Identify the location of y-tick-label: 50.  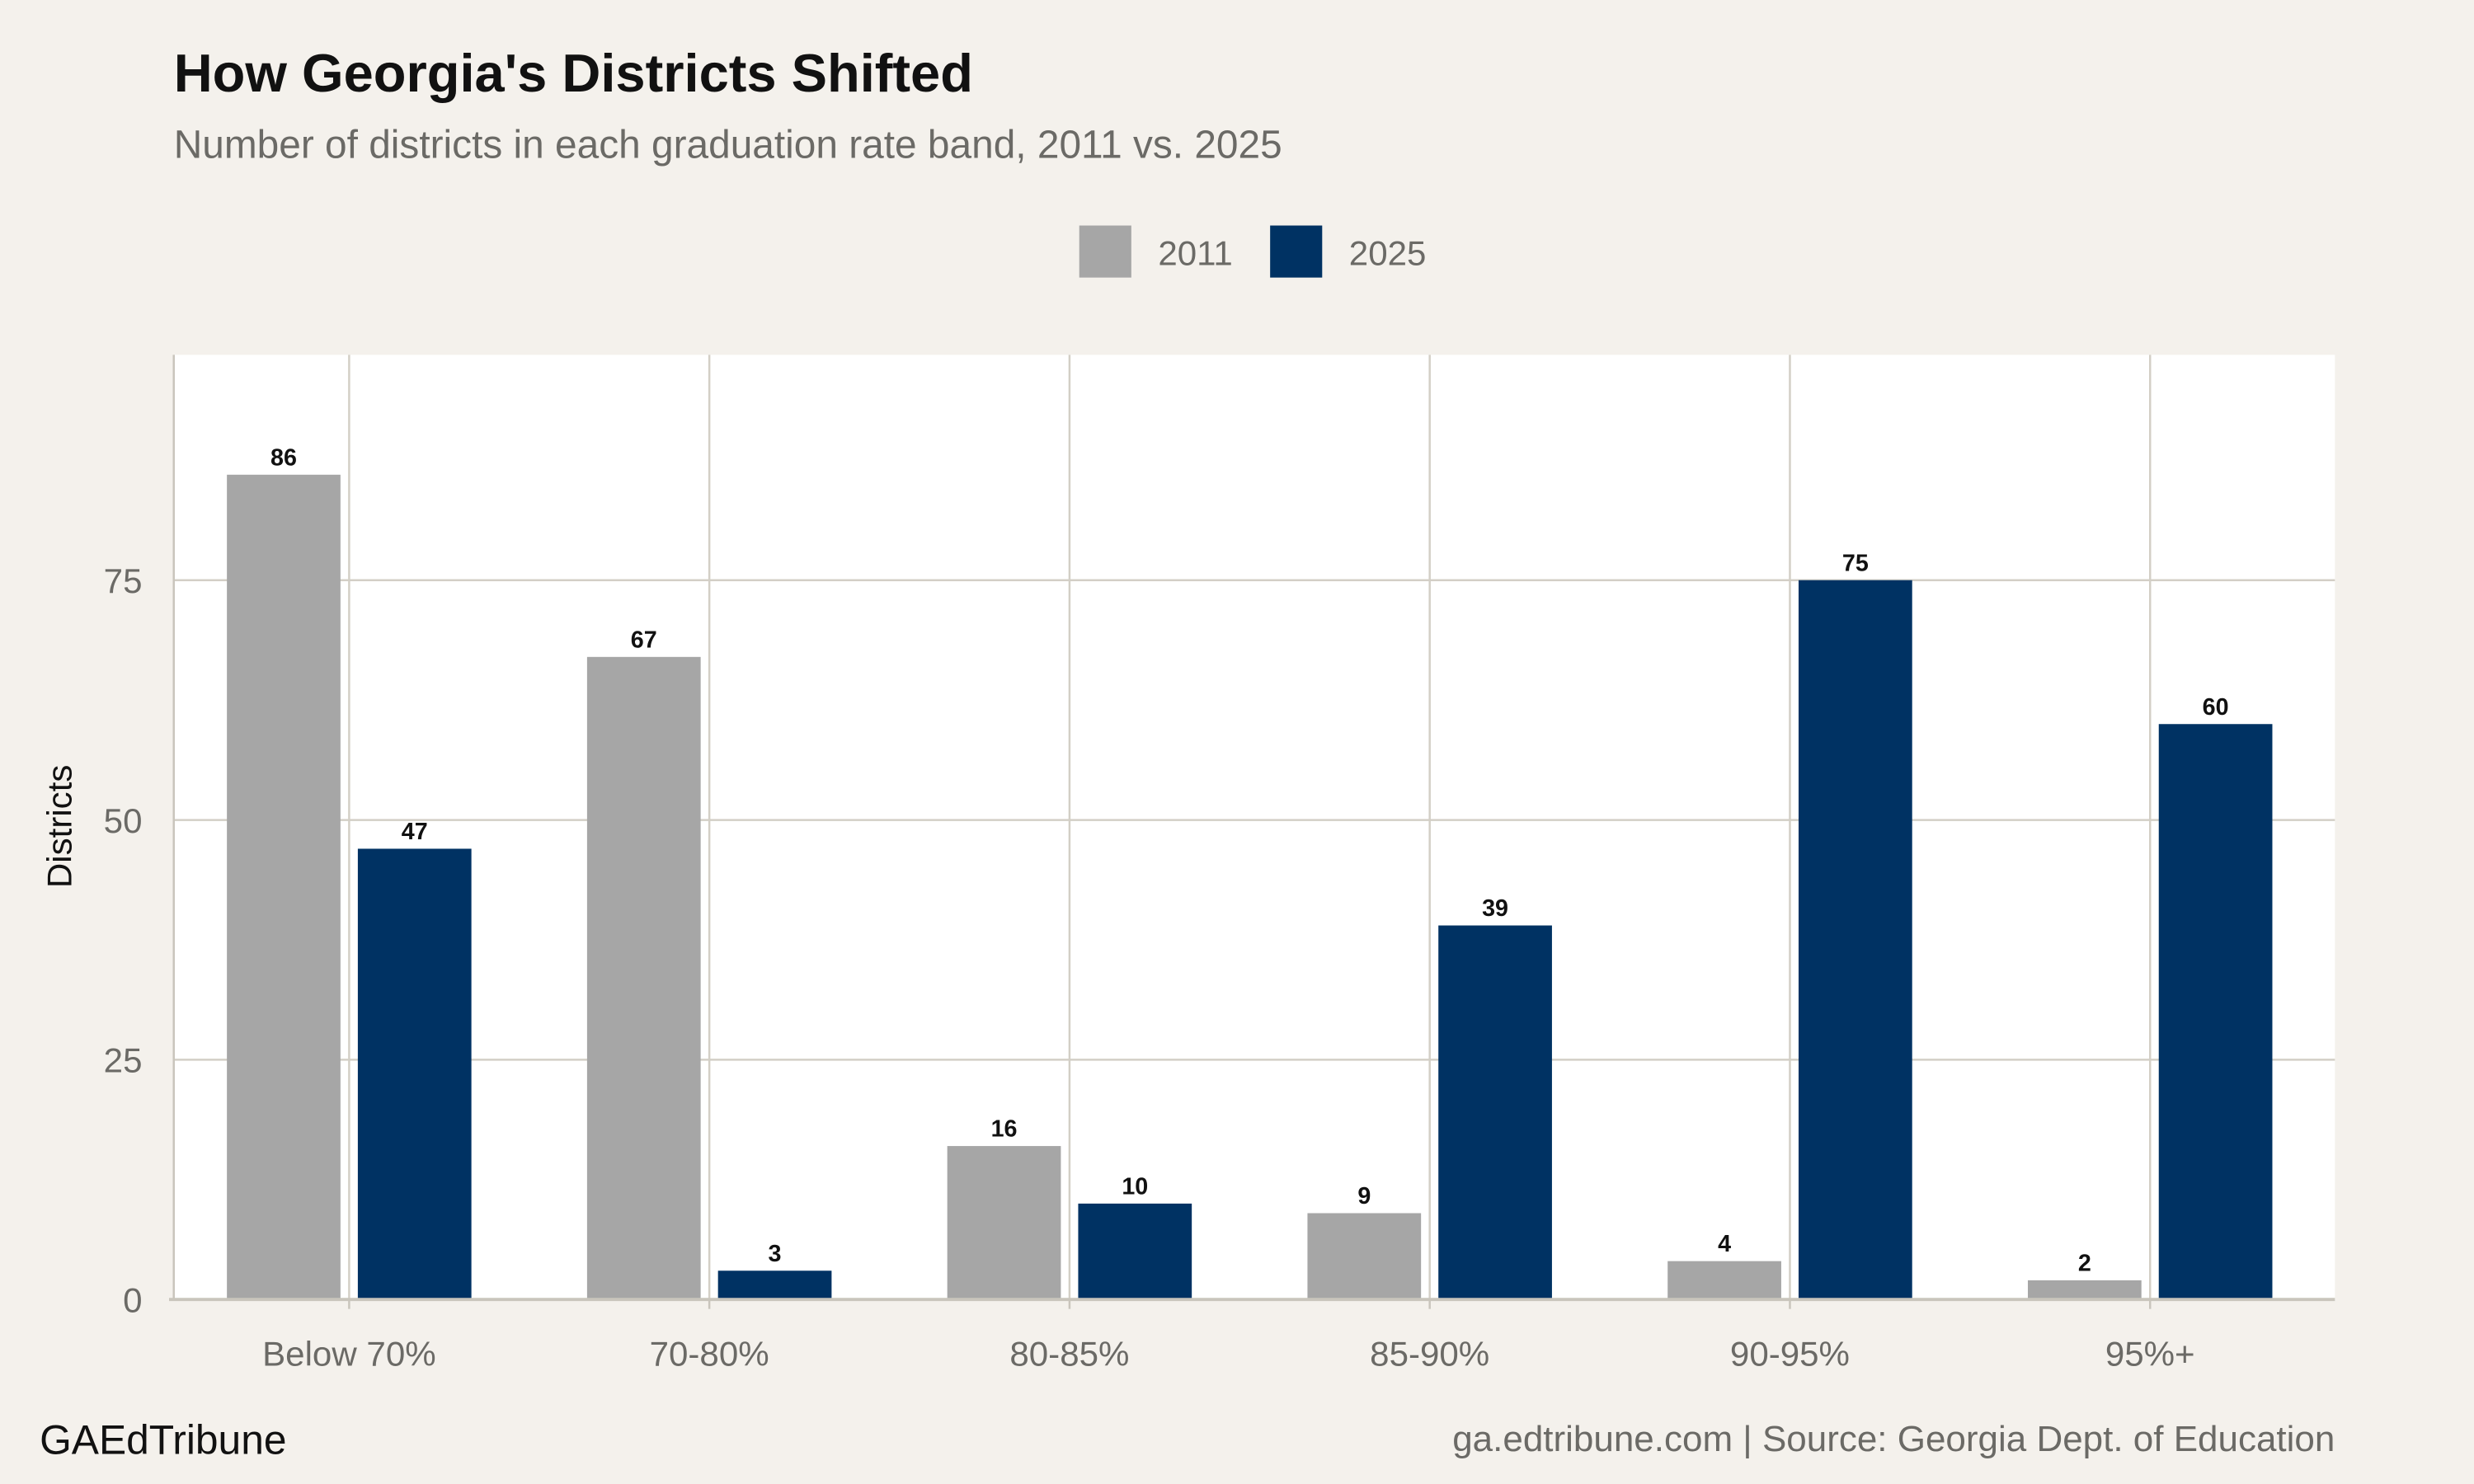
(123, 820).